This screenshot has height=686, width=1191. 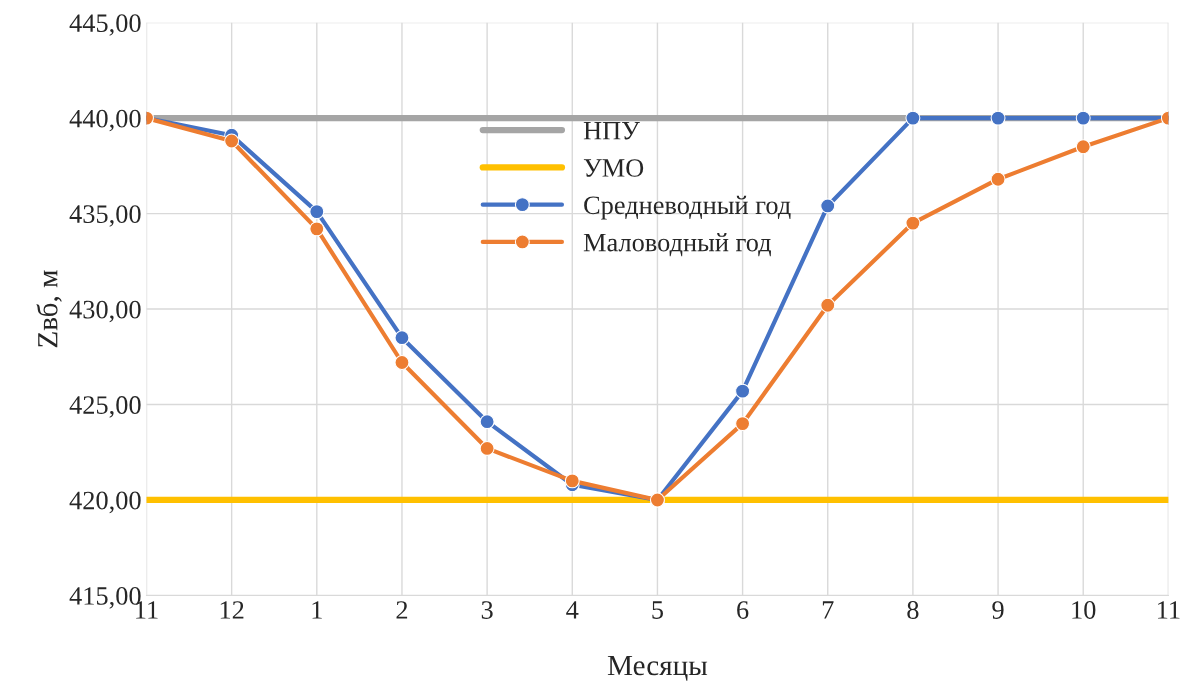 What do you see at coordinates (402, 610) in the screenshot?
I see `x-tick-label: 2` at bounding box center [402, 610].